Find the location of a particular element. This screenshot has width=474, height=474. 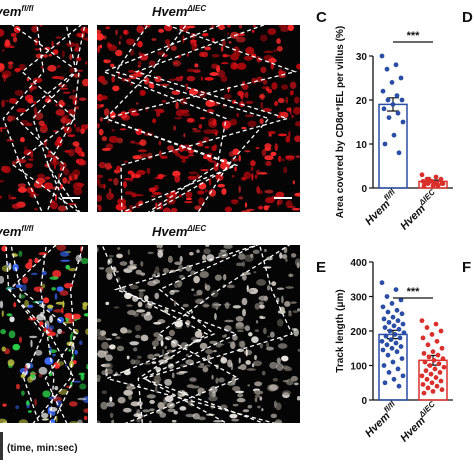

micrograph is located at coordinates (44, 118).